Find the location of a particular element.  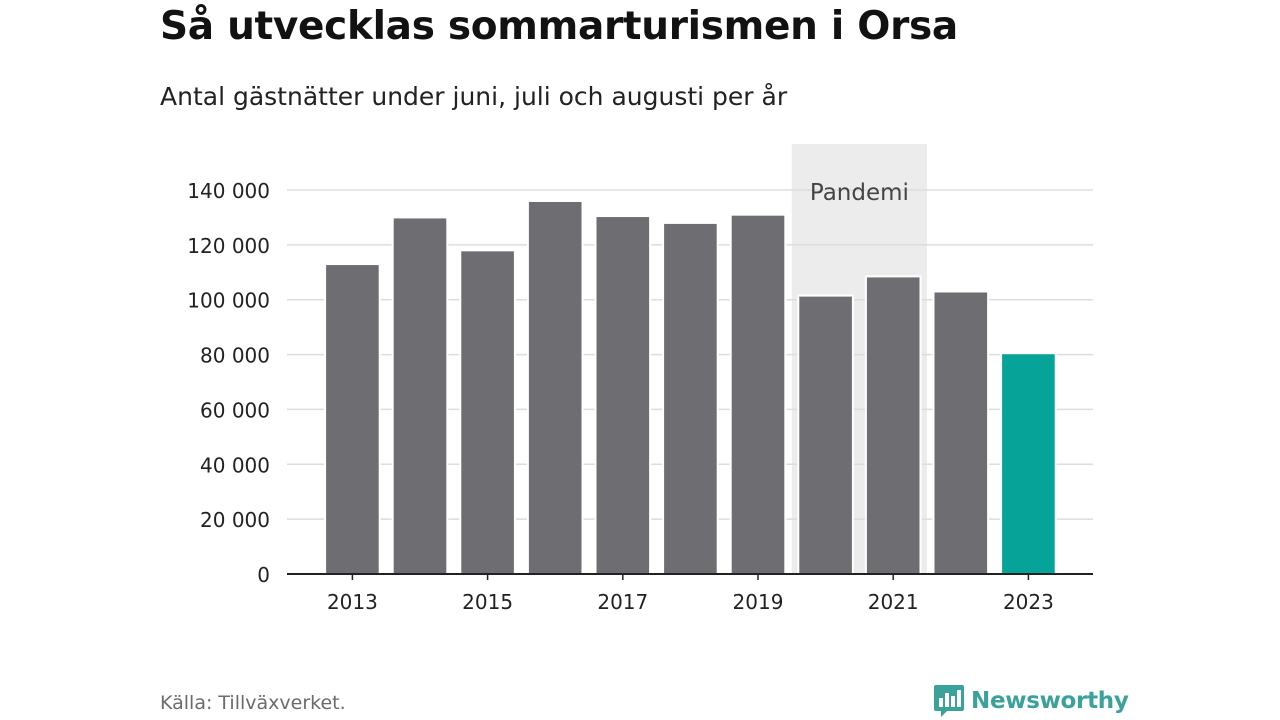

source-note: Källa: Tillväxverket. is located at coordinates (253, 703).